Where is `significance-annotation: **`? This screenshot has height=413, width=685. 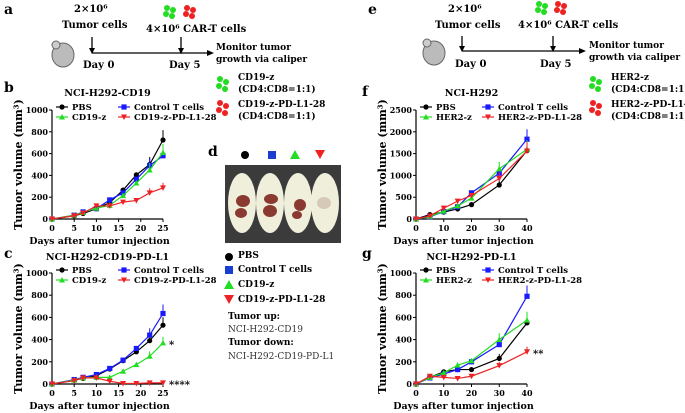 significance-annotation: ** is located at coordinates (538, 354).